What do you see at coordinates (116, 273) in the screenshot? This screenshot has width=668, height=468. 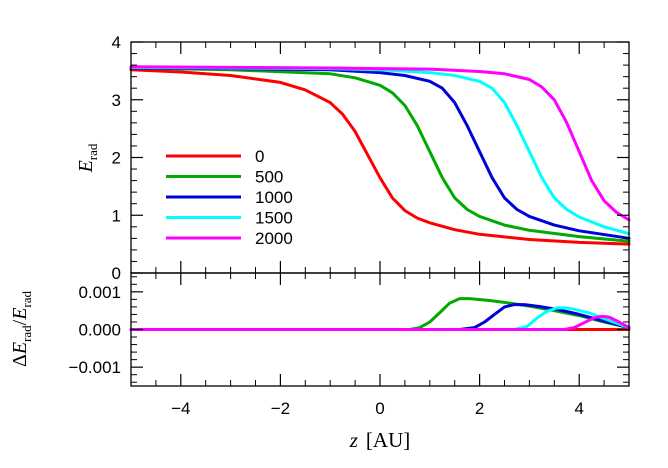 I see `top-y-tick-label: 0` at bounding box center [116, 273].